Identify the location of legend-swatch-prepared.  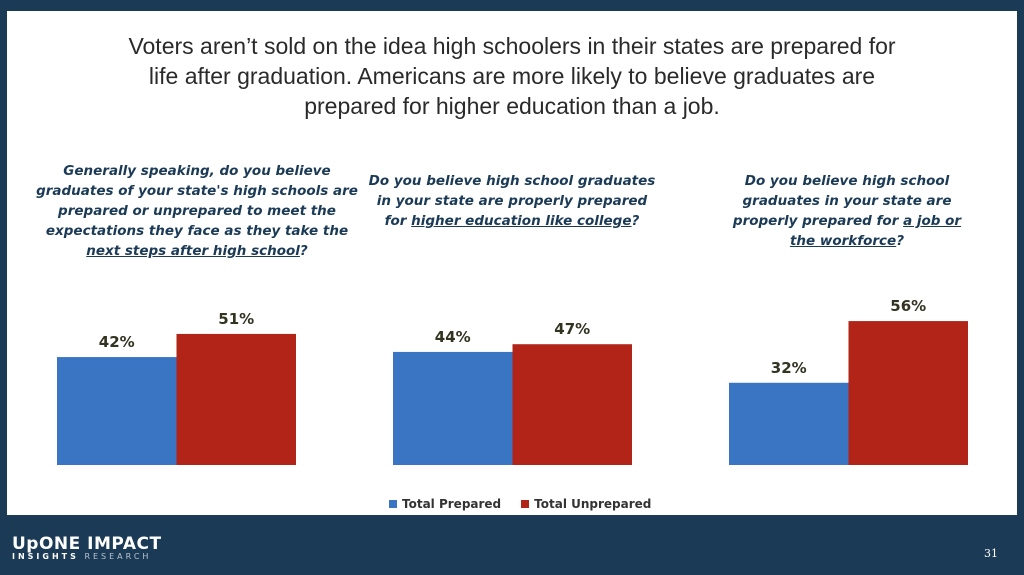
(393, 504).